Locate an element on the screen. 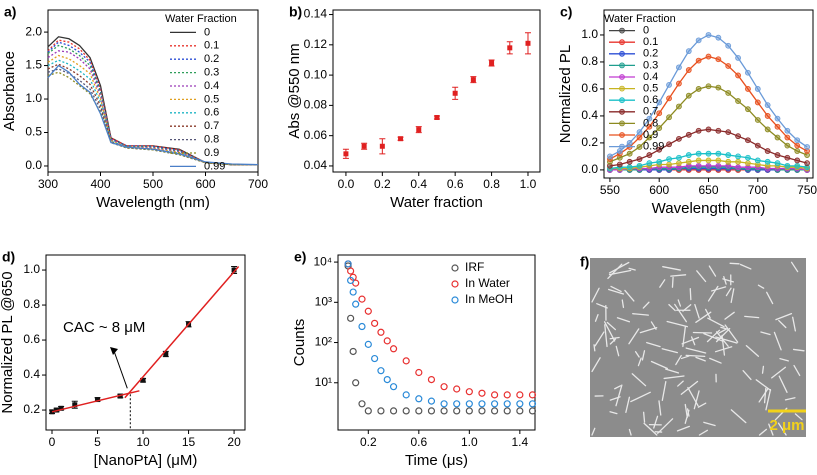 The image size is (817, 475). x-axis-label: [NanoPtA] (μM) is located at coordinates (146, 460).